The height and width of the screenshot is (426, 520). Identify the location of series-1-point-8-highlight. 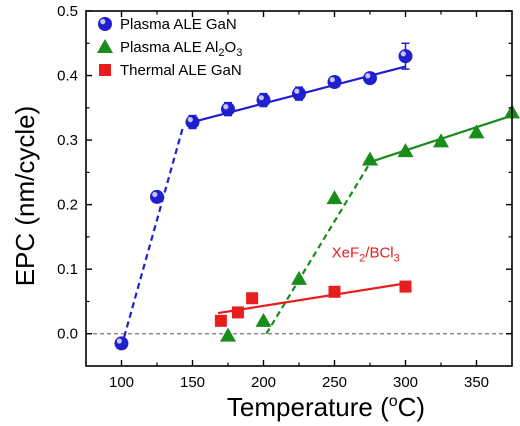
(368, 76).